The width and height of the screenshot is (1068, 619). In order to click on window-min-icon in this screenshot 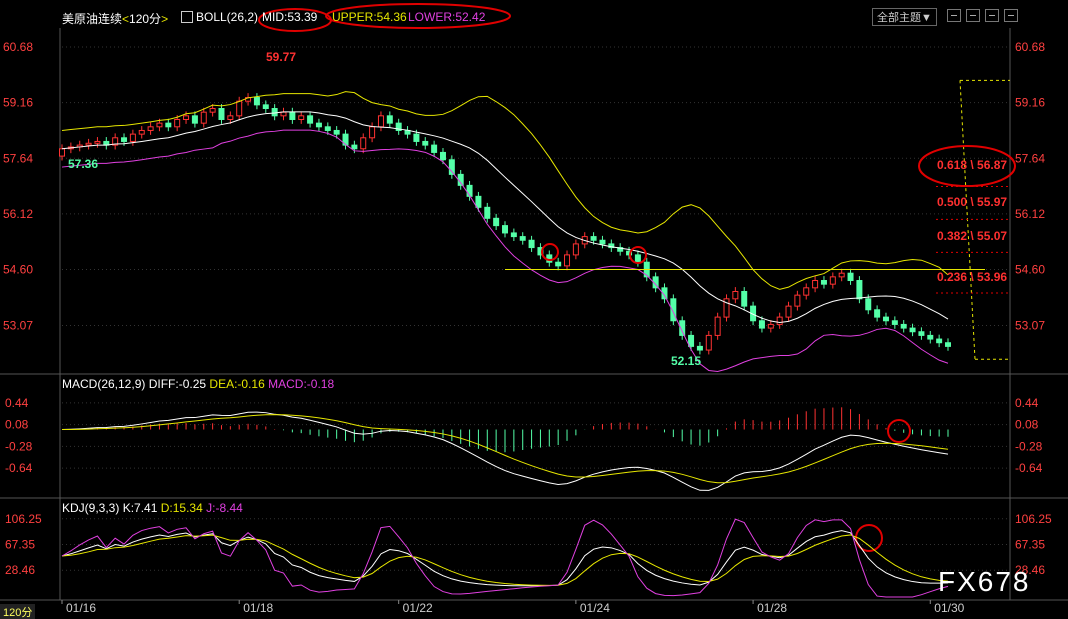, I will do `click(954, 15)`.